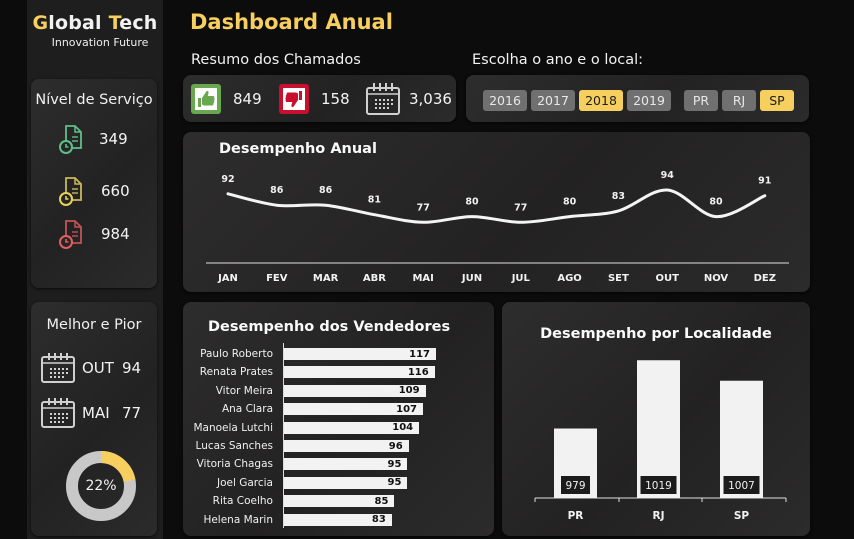 This screenshot has width=854, height=539. Describe the element at coordinates (132, 368) in the screenshot. I see `best-month-value: 94` at that location.